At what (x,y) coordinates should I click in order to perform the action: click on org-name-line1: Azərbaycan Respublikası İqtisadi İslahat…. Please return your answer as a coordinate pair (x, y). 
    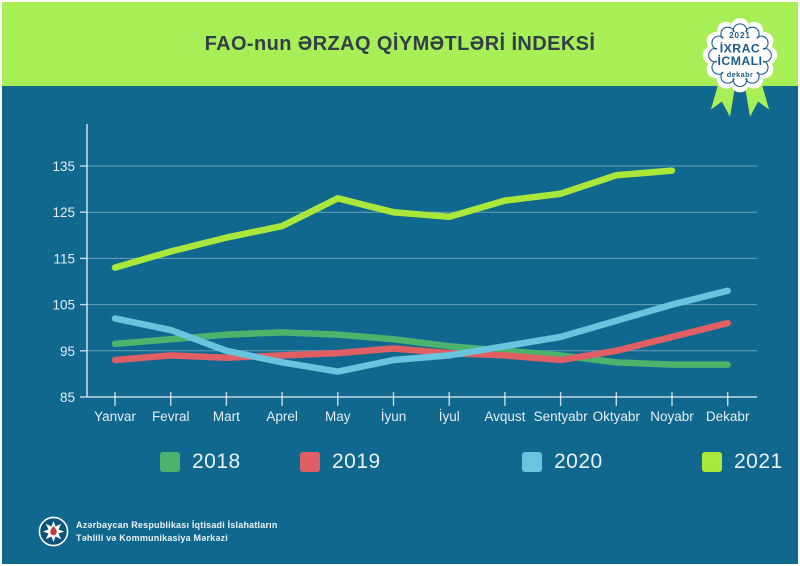
    Looking at the image, I should click on (177, 524).